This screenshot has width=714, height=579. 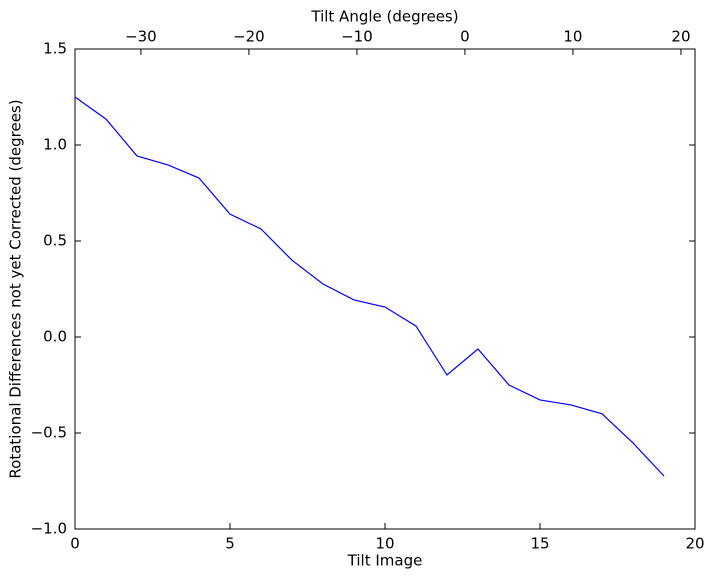 I want to click on y-tick-label: 1.5, so click(x=55, y=49).